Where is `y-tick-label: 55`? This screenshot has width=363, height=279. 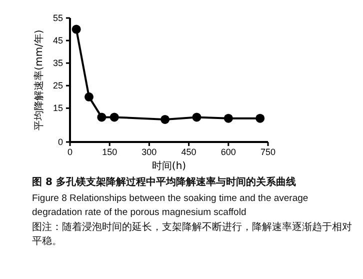
y-tick-label: 55 is located at coordinates (57, 18).